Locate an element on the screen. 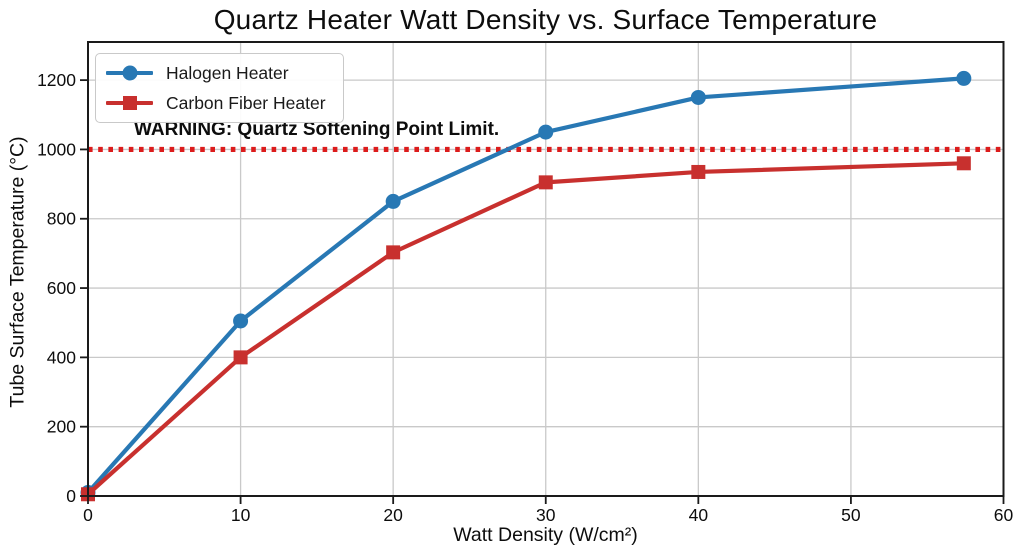 The height and width of the screenshot is (559, 1024). y-tick-label: 200 is located at coordinates (61, 427).